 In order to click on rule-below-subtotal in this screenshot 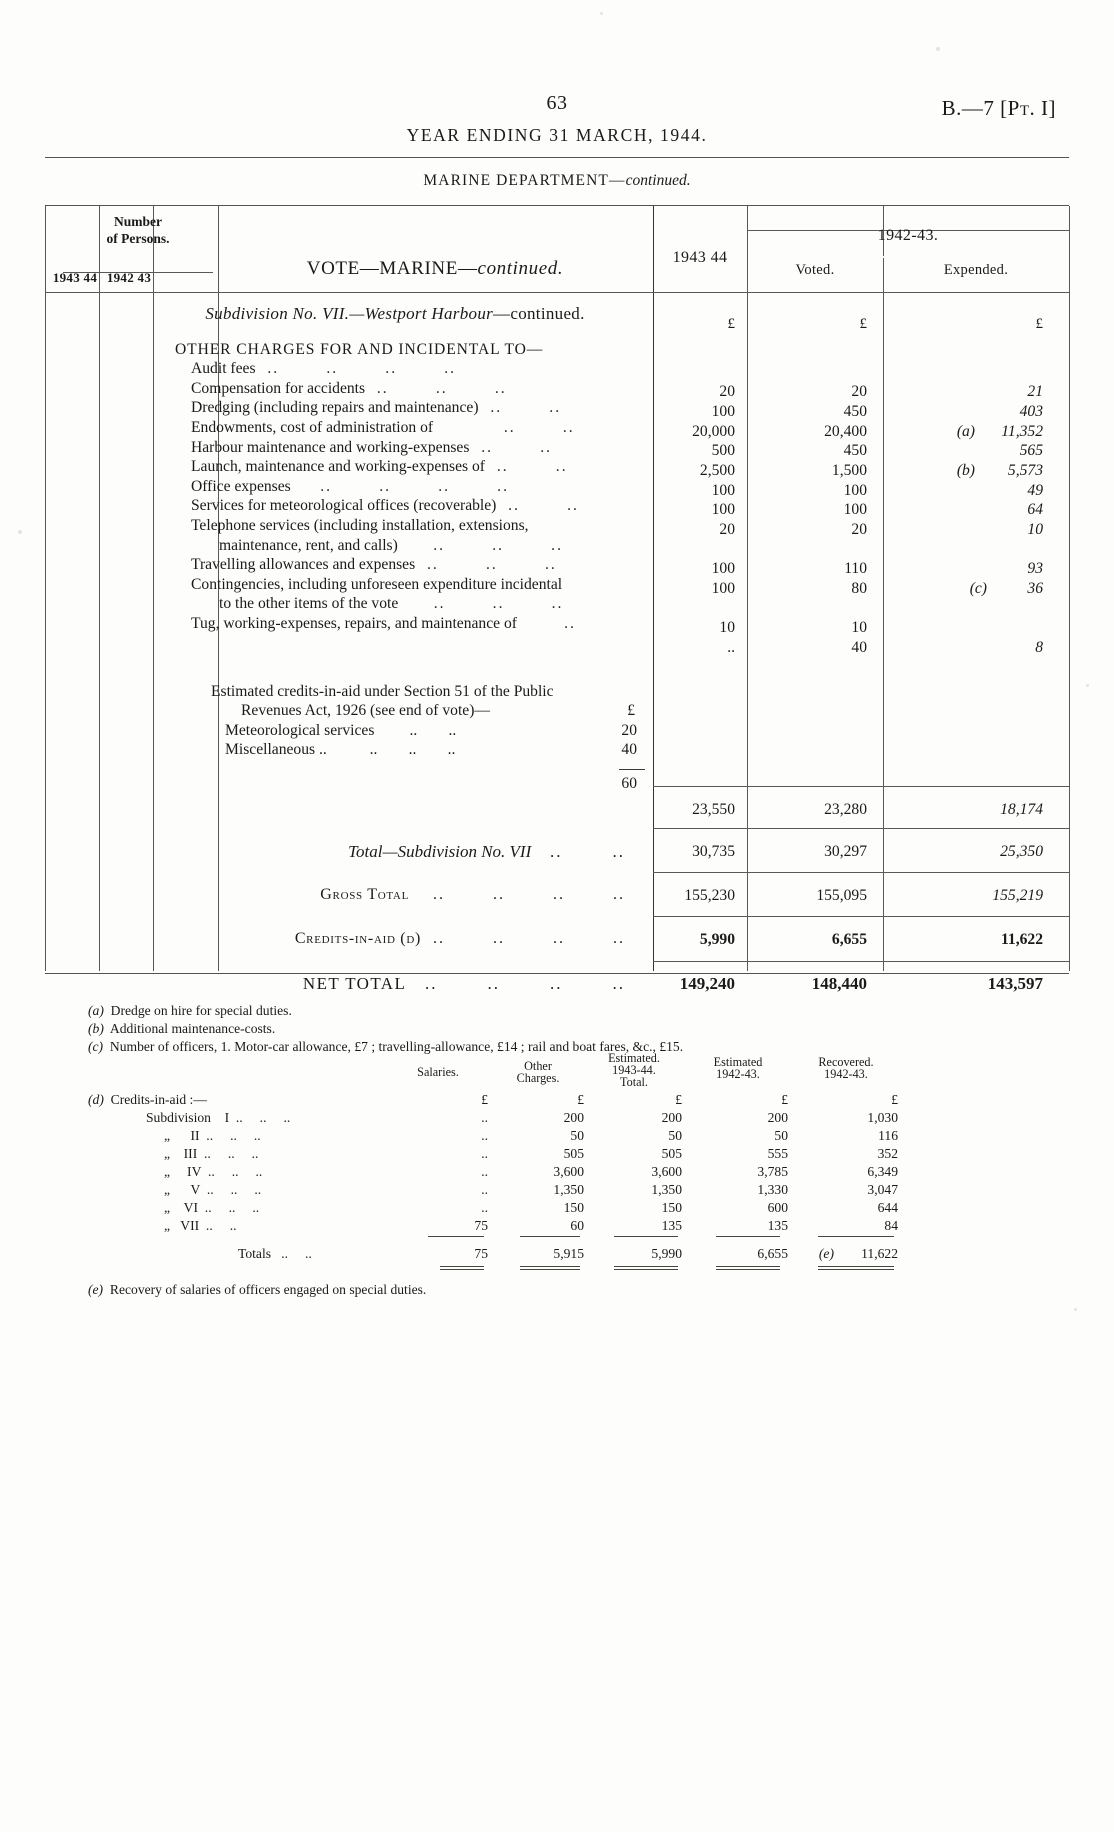, I will do `click(861, 828)`.